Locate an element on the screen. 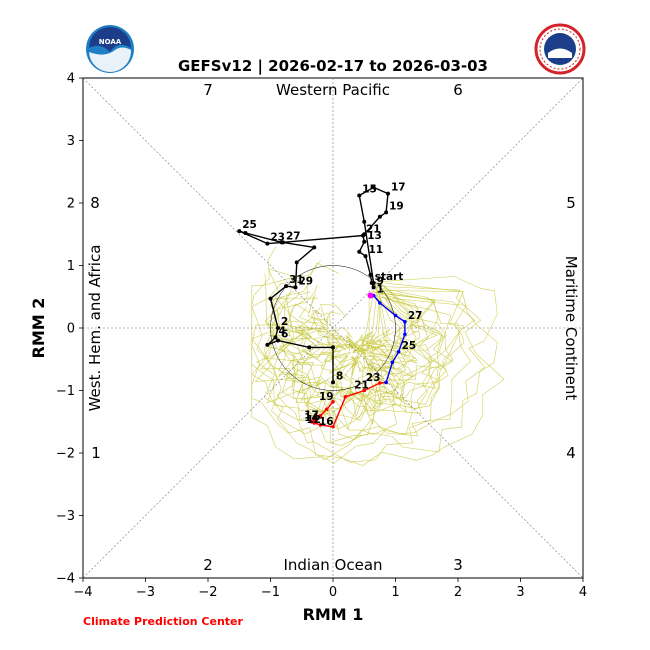 This screenshot has width=650, height=650. phase-label-8: 8 is located at coordinates (95, 203).